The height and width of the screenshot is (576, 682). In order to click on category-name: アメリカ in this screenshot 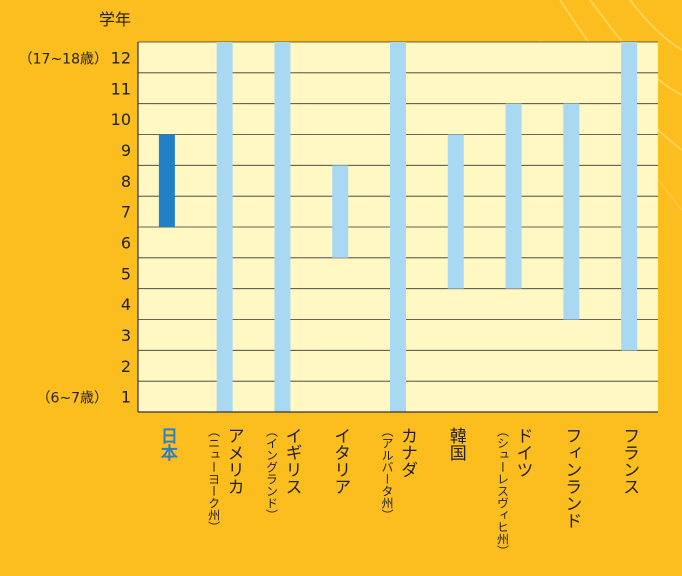, I will do `click(234, 461)`.